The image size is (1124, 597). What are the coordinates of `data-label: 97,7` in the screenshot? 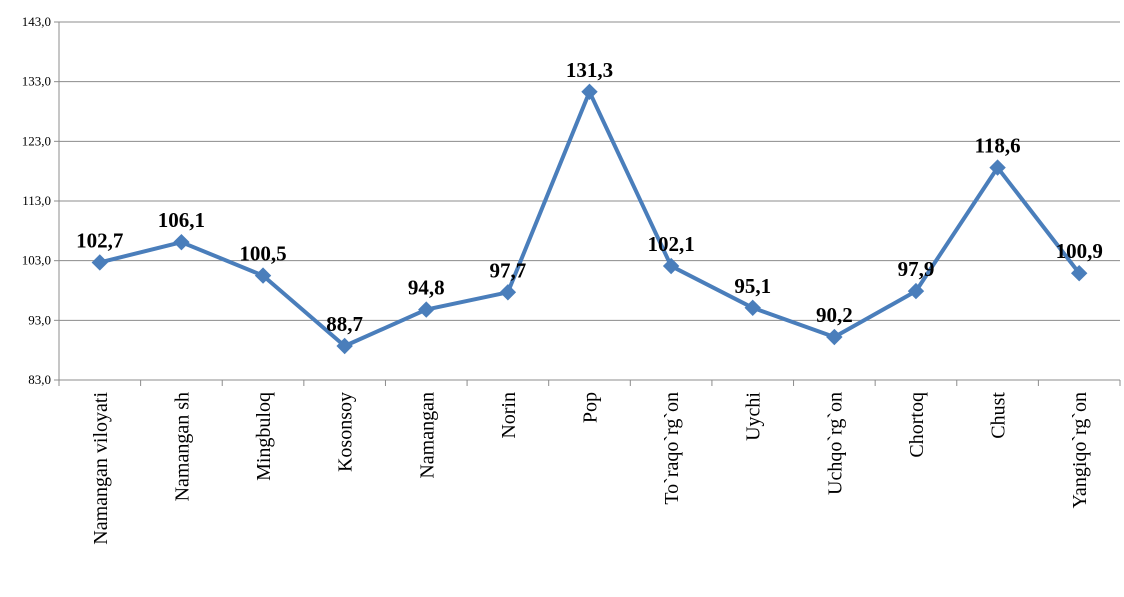 It's located at (508, 270).